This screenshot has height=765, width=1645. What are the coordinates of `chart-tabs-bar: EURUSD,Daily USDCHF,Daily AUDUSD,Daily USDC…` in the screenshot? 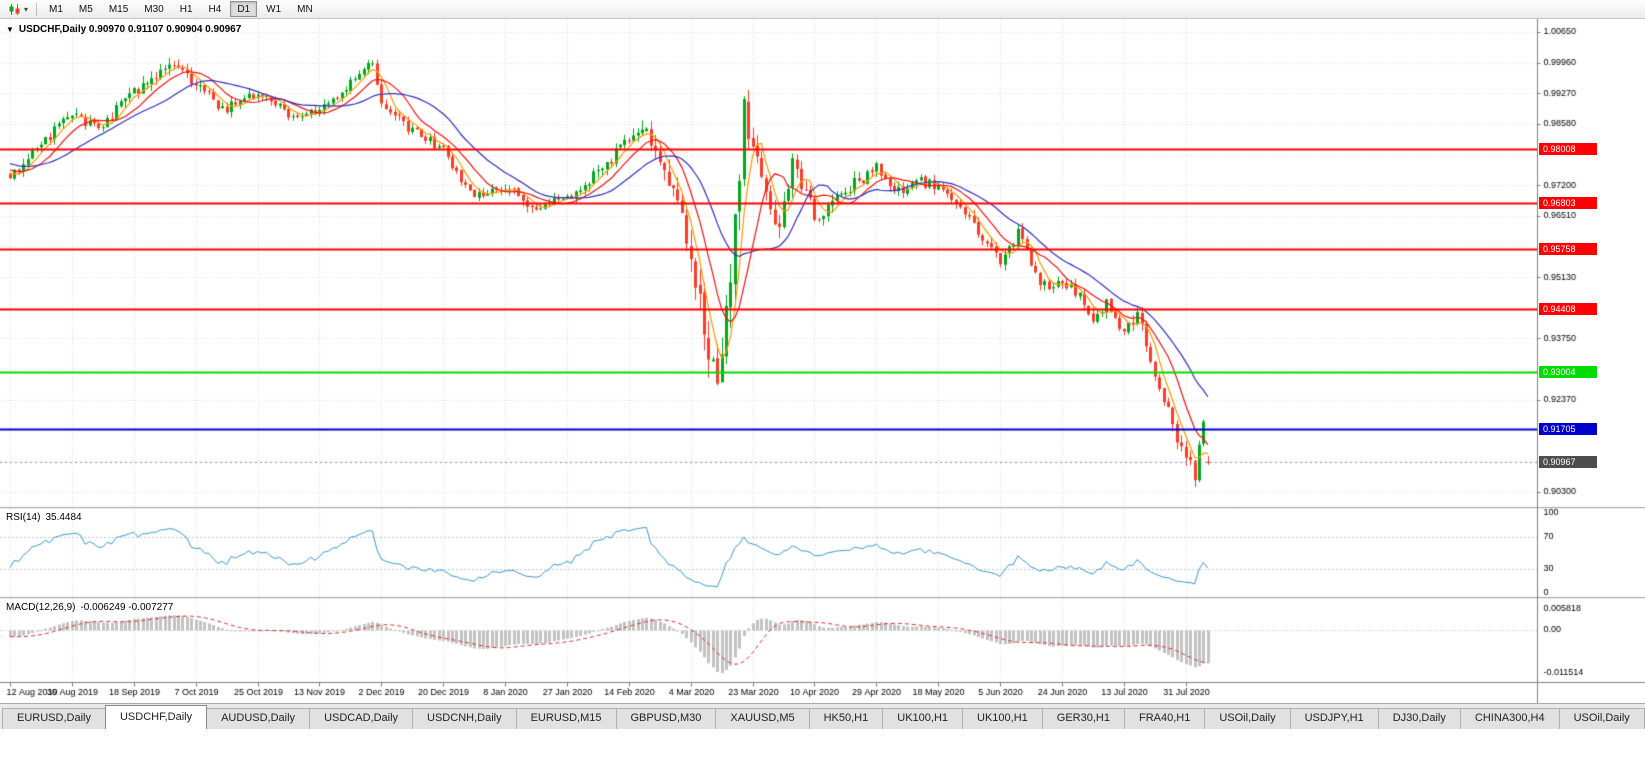 It's located at (822, 716).